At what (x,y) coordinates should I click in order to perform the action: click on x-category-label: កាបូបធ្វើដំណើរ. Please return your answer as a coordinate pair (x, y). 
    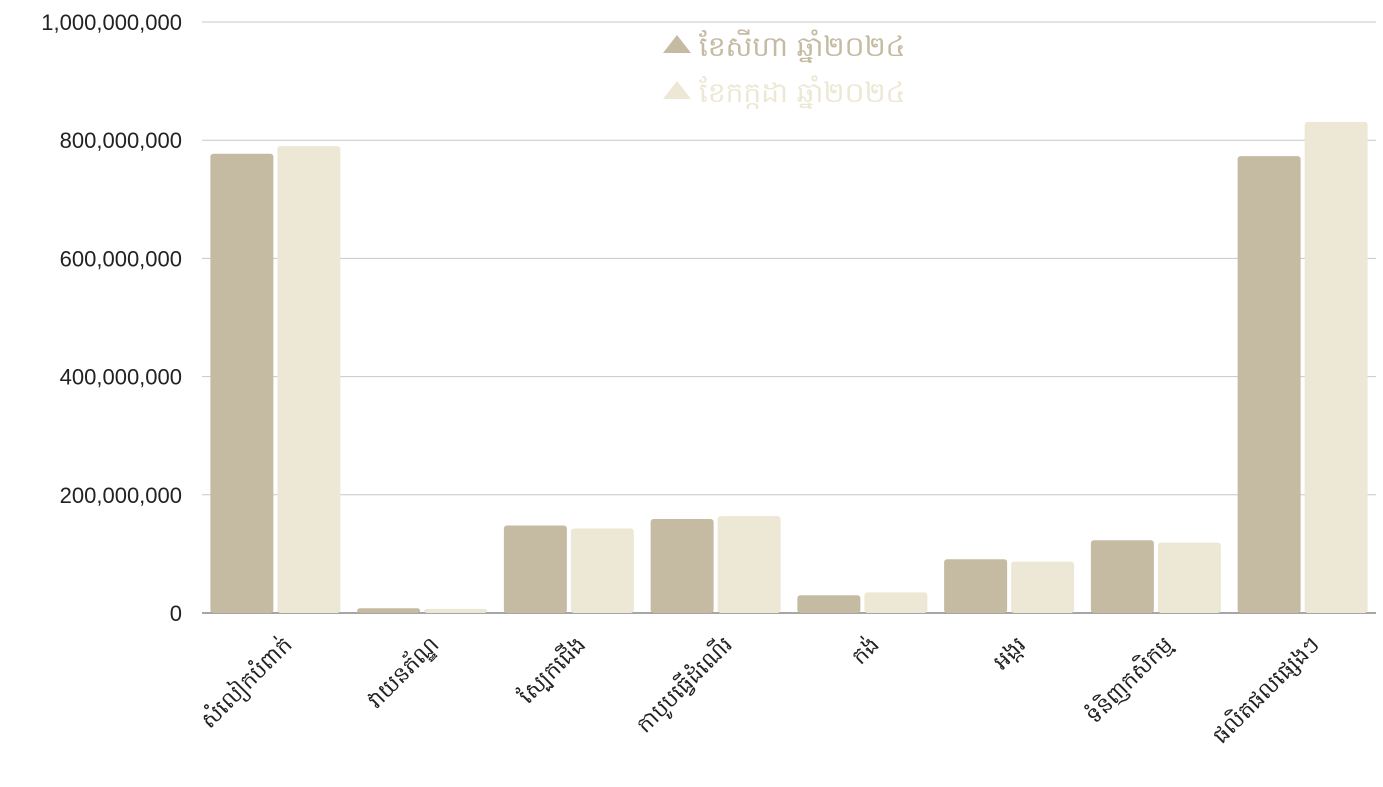
    Looking at the image, I should click on (685, 685).